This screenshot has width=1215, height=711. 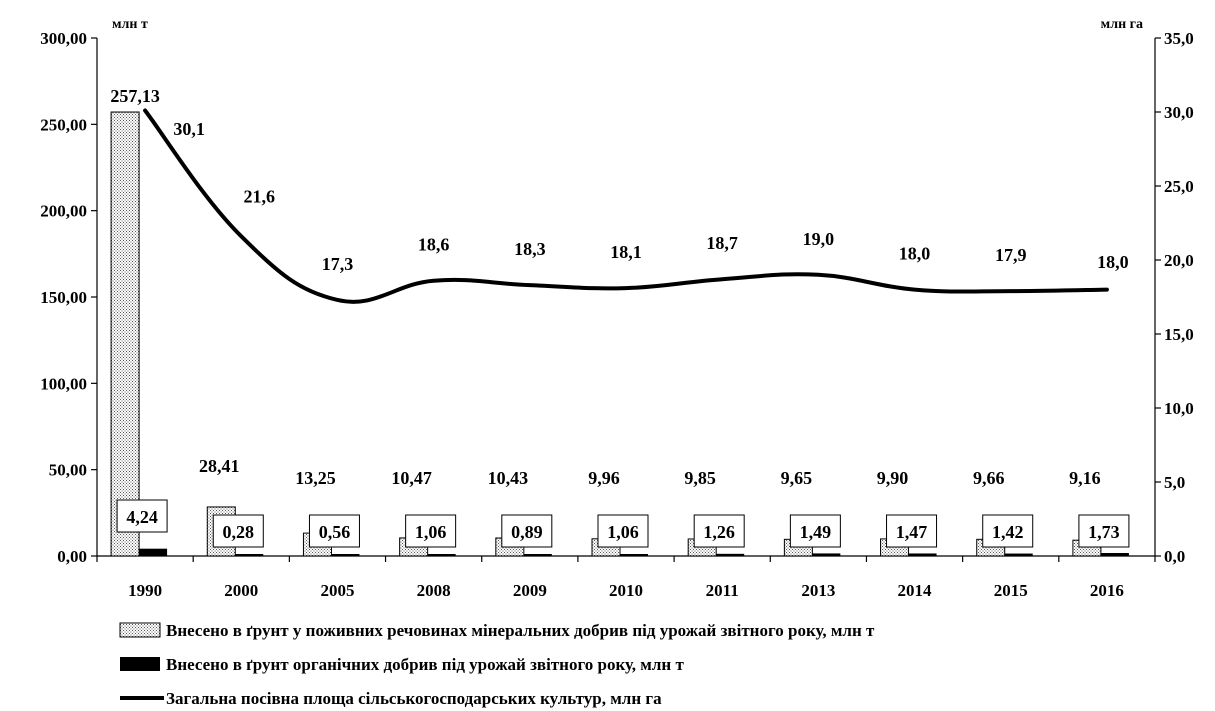 I want to click on legend-swatch-organic, so click(x=140, y=664).